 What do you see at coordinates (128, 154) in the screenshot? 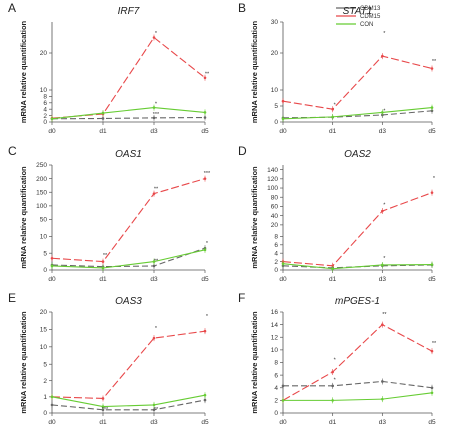
I see `chart-title: OAS1` at bounding box center [128, 154].